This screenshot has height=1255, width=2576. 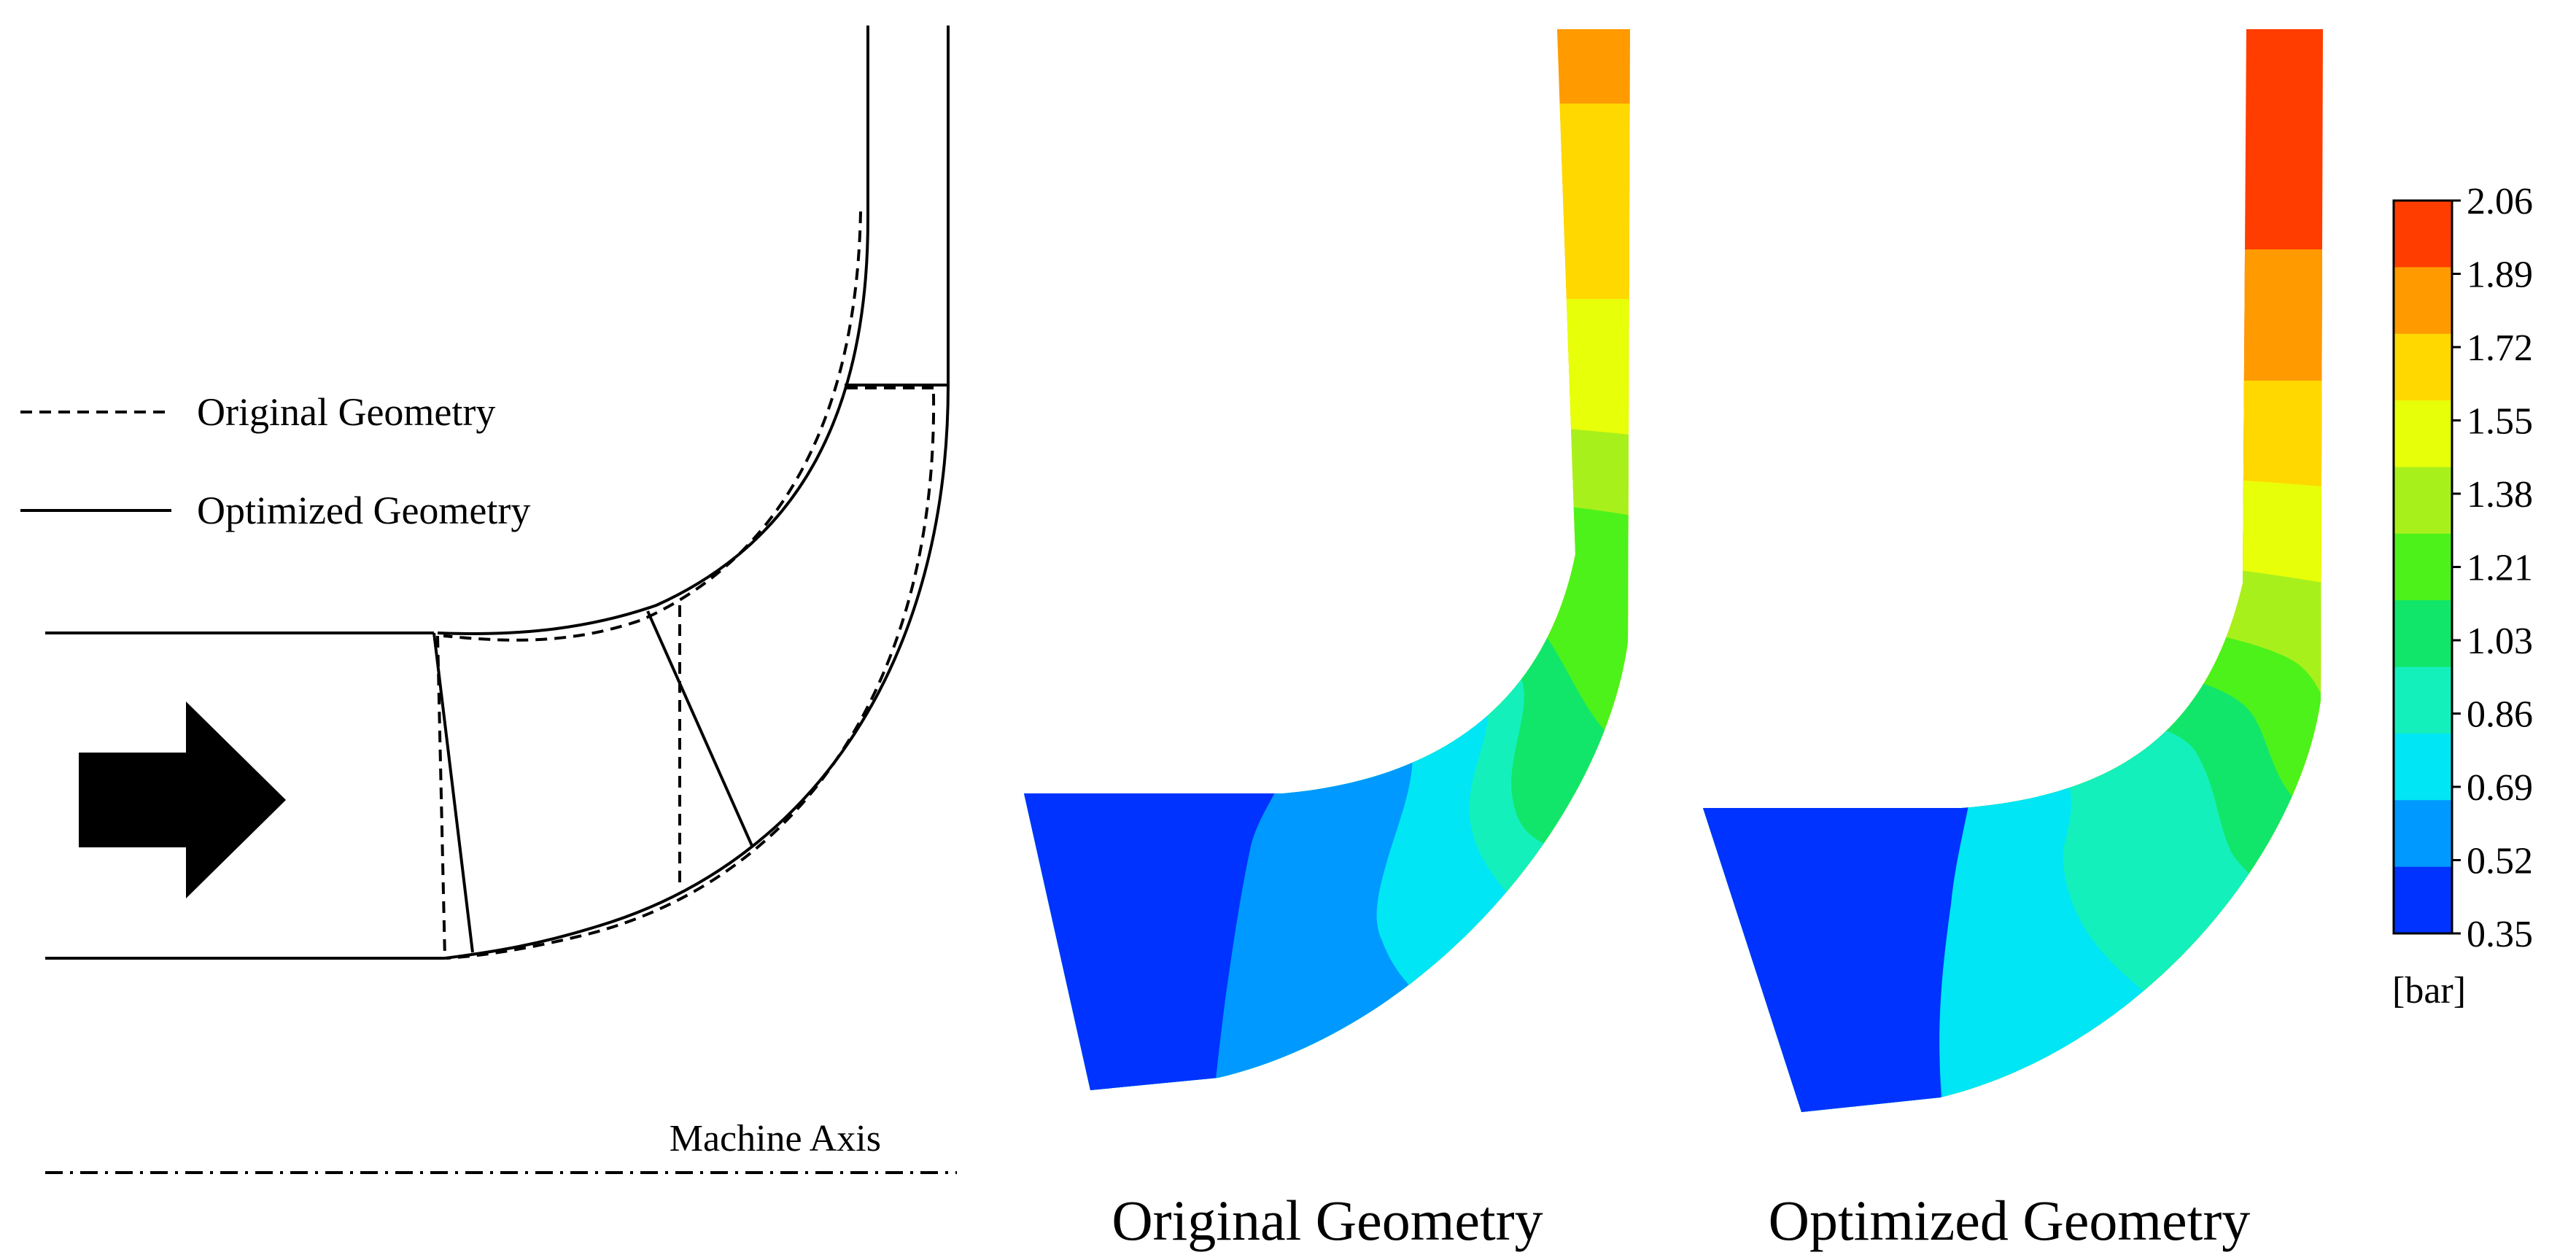 I want to click on colorbar-swatches, so click(x=2423, y=567).